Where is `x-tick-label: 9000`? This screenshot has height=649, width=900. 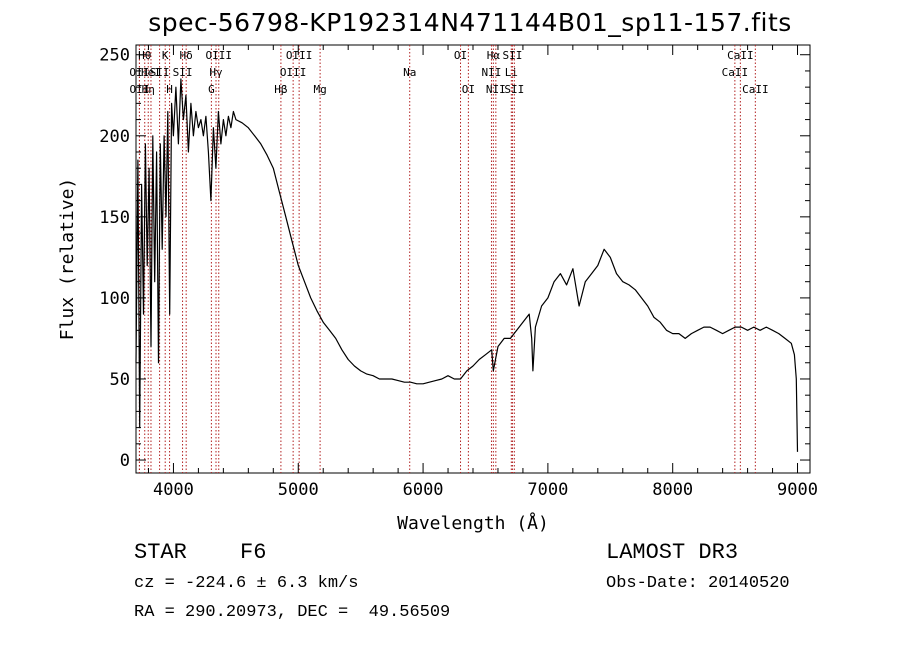 x-tick-label: 9000 is located at coordinates (797, 490).